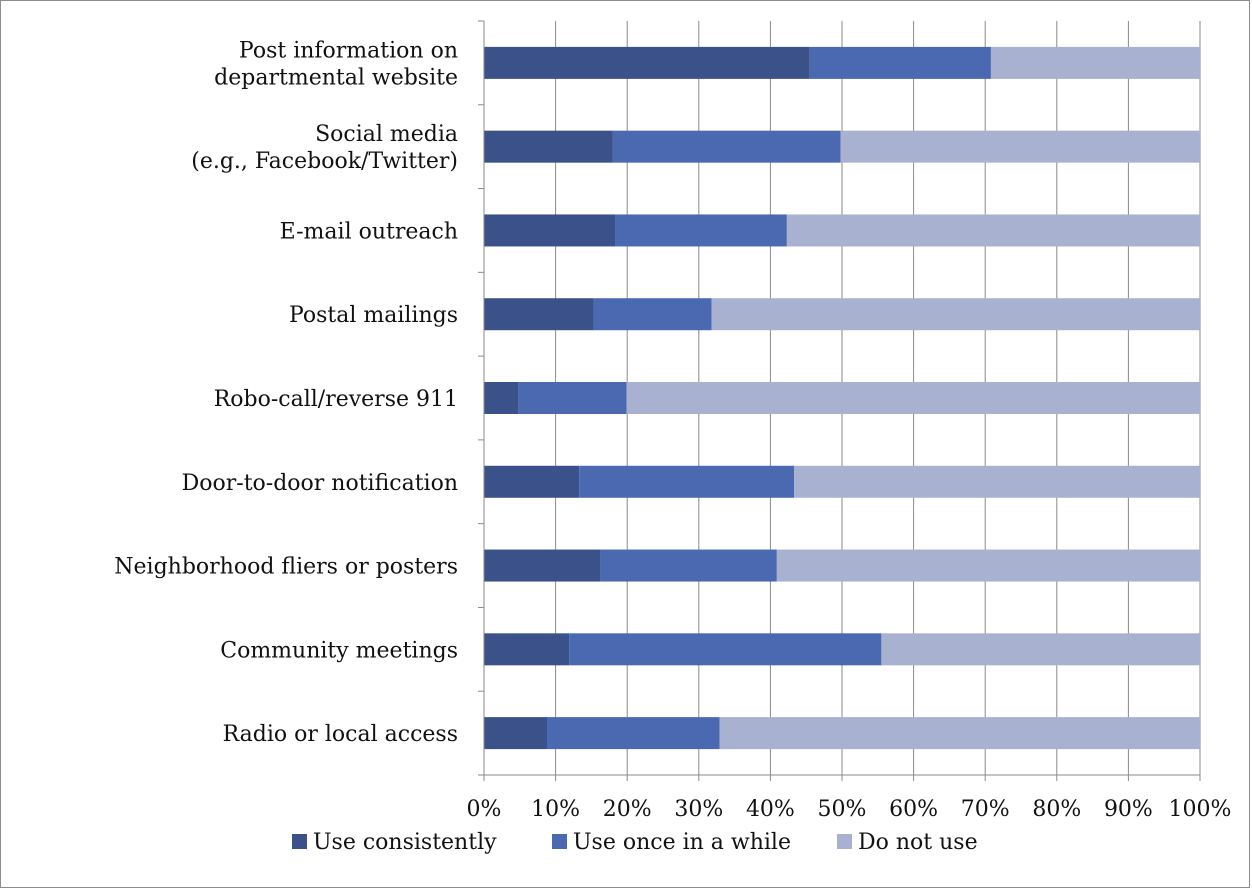 Image resolution: width=1252 pixels, height=890 pixels. I want to click on x-tick-label: 0%, so click(484, 809).